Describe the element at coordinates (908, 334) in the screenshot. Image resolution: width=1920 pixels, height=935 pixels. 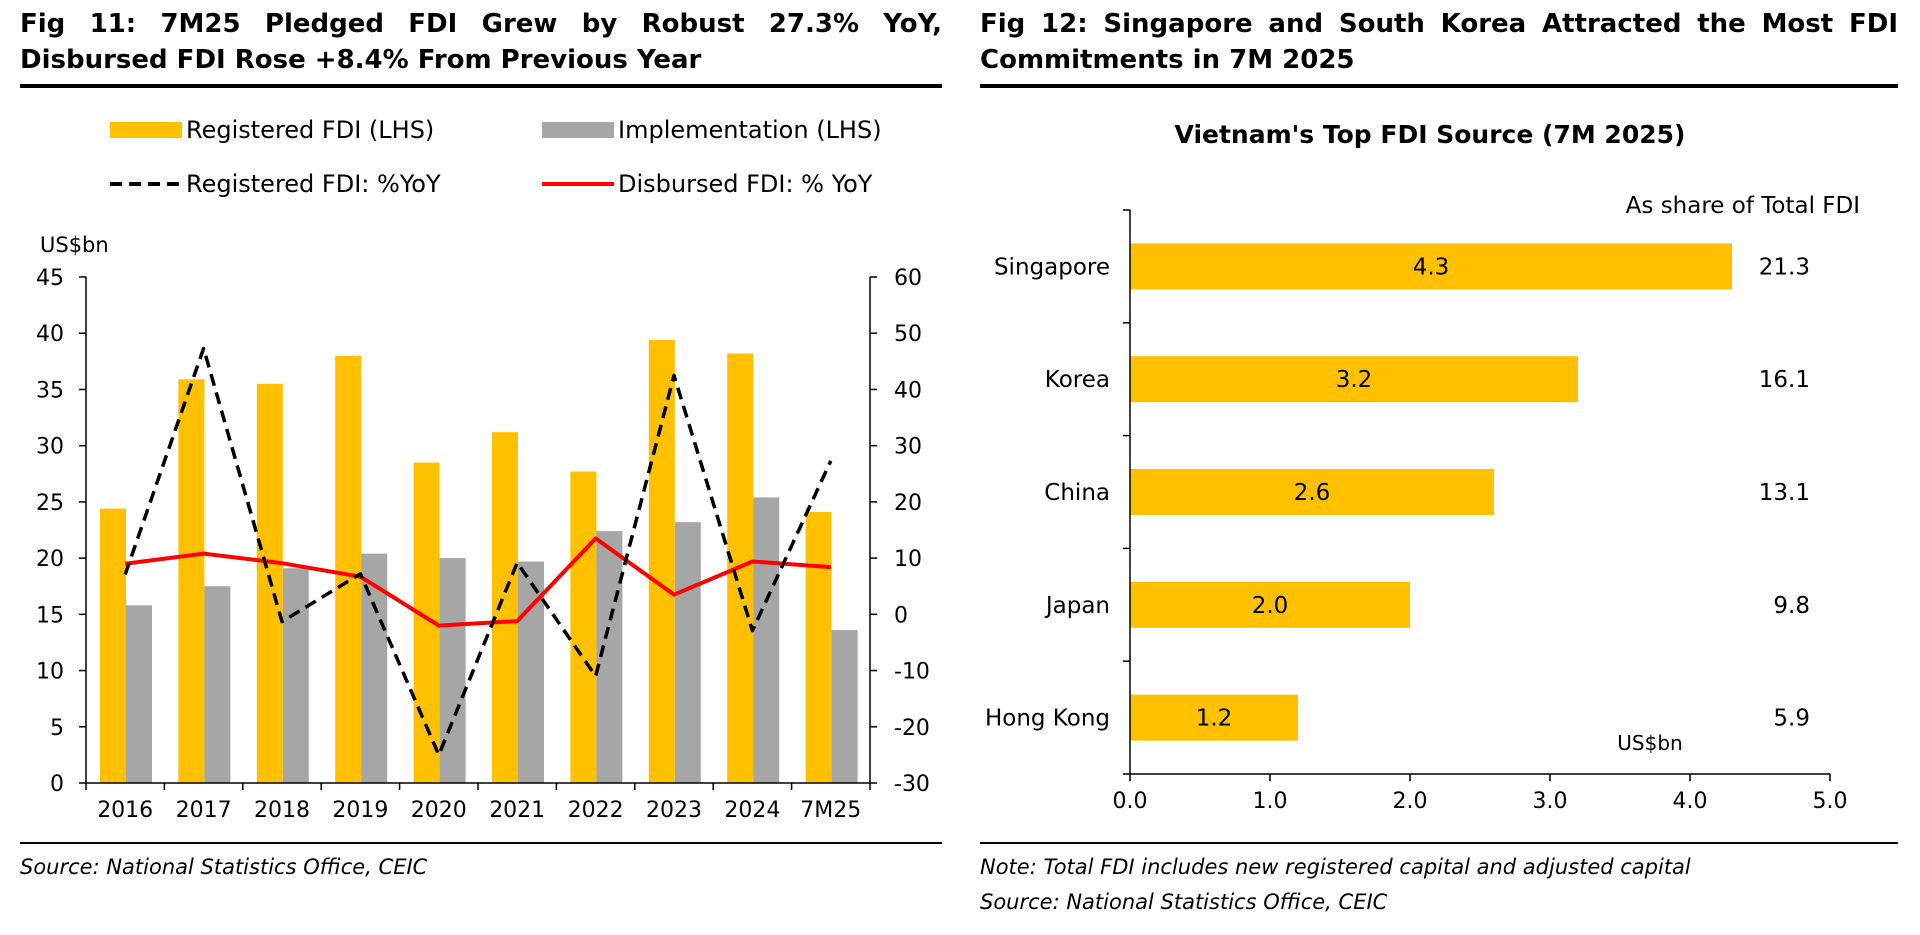
I see `y-right-tick-label: 50` at that location.